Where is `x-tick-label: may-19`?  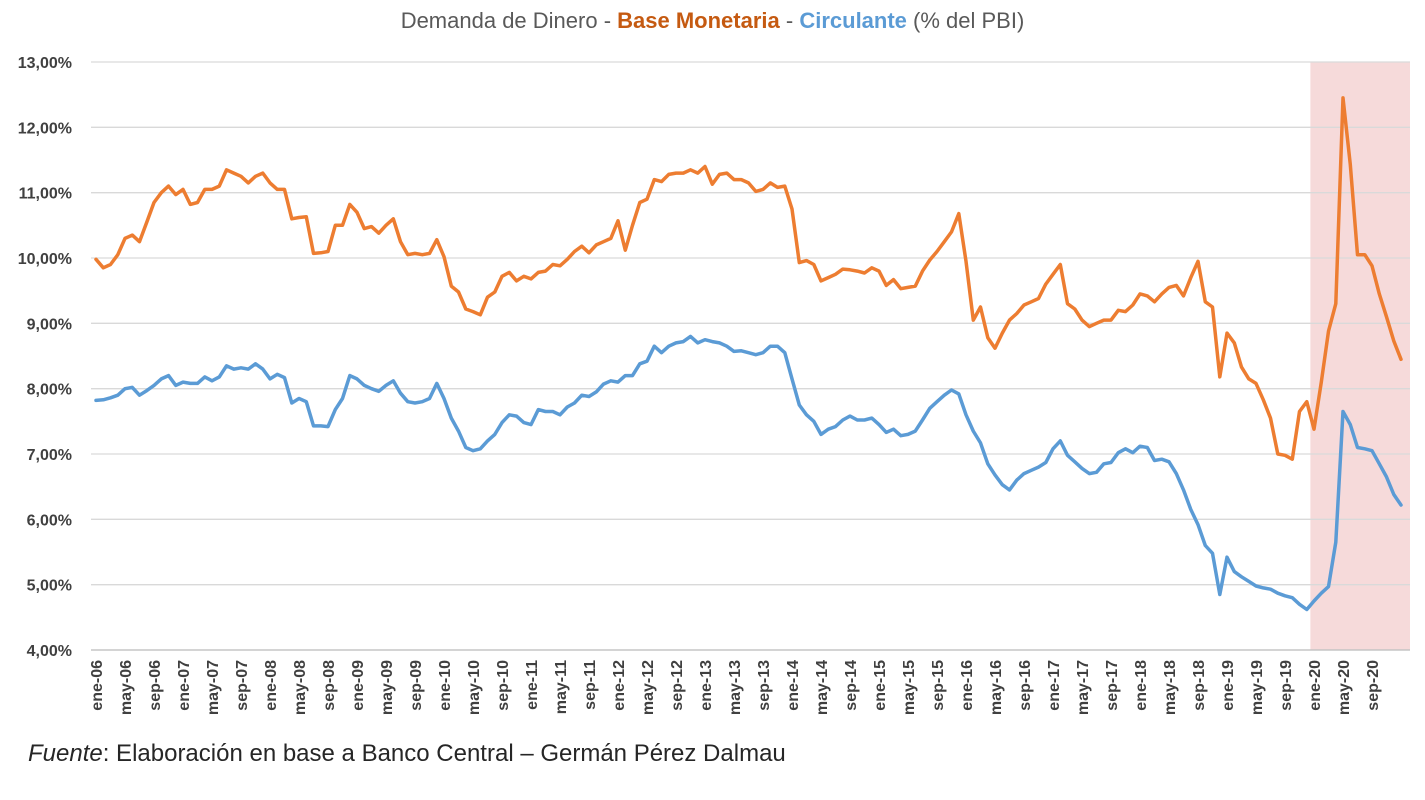
x-tick-label: may-19 is located at coordinates (1257, 687).